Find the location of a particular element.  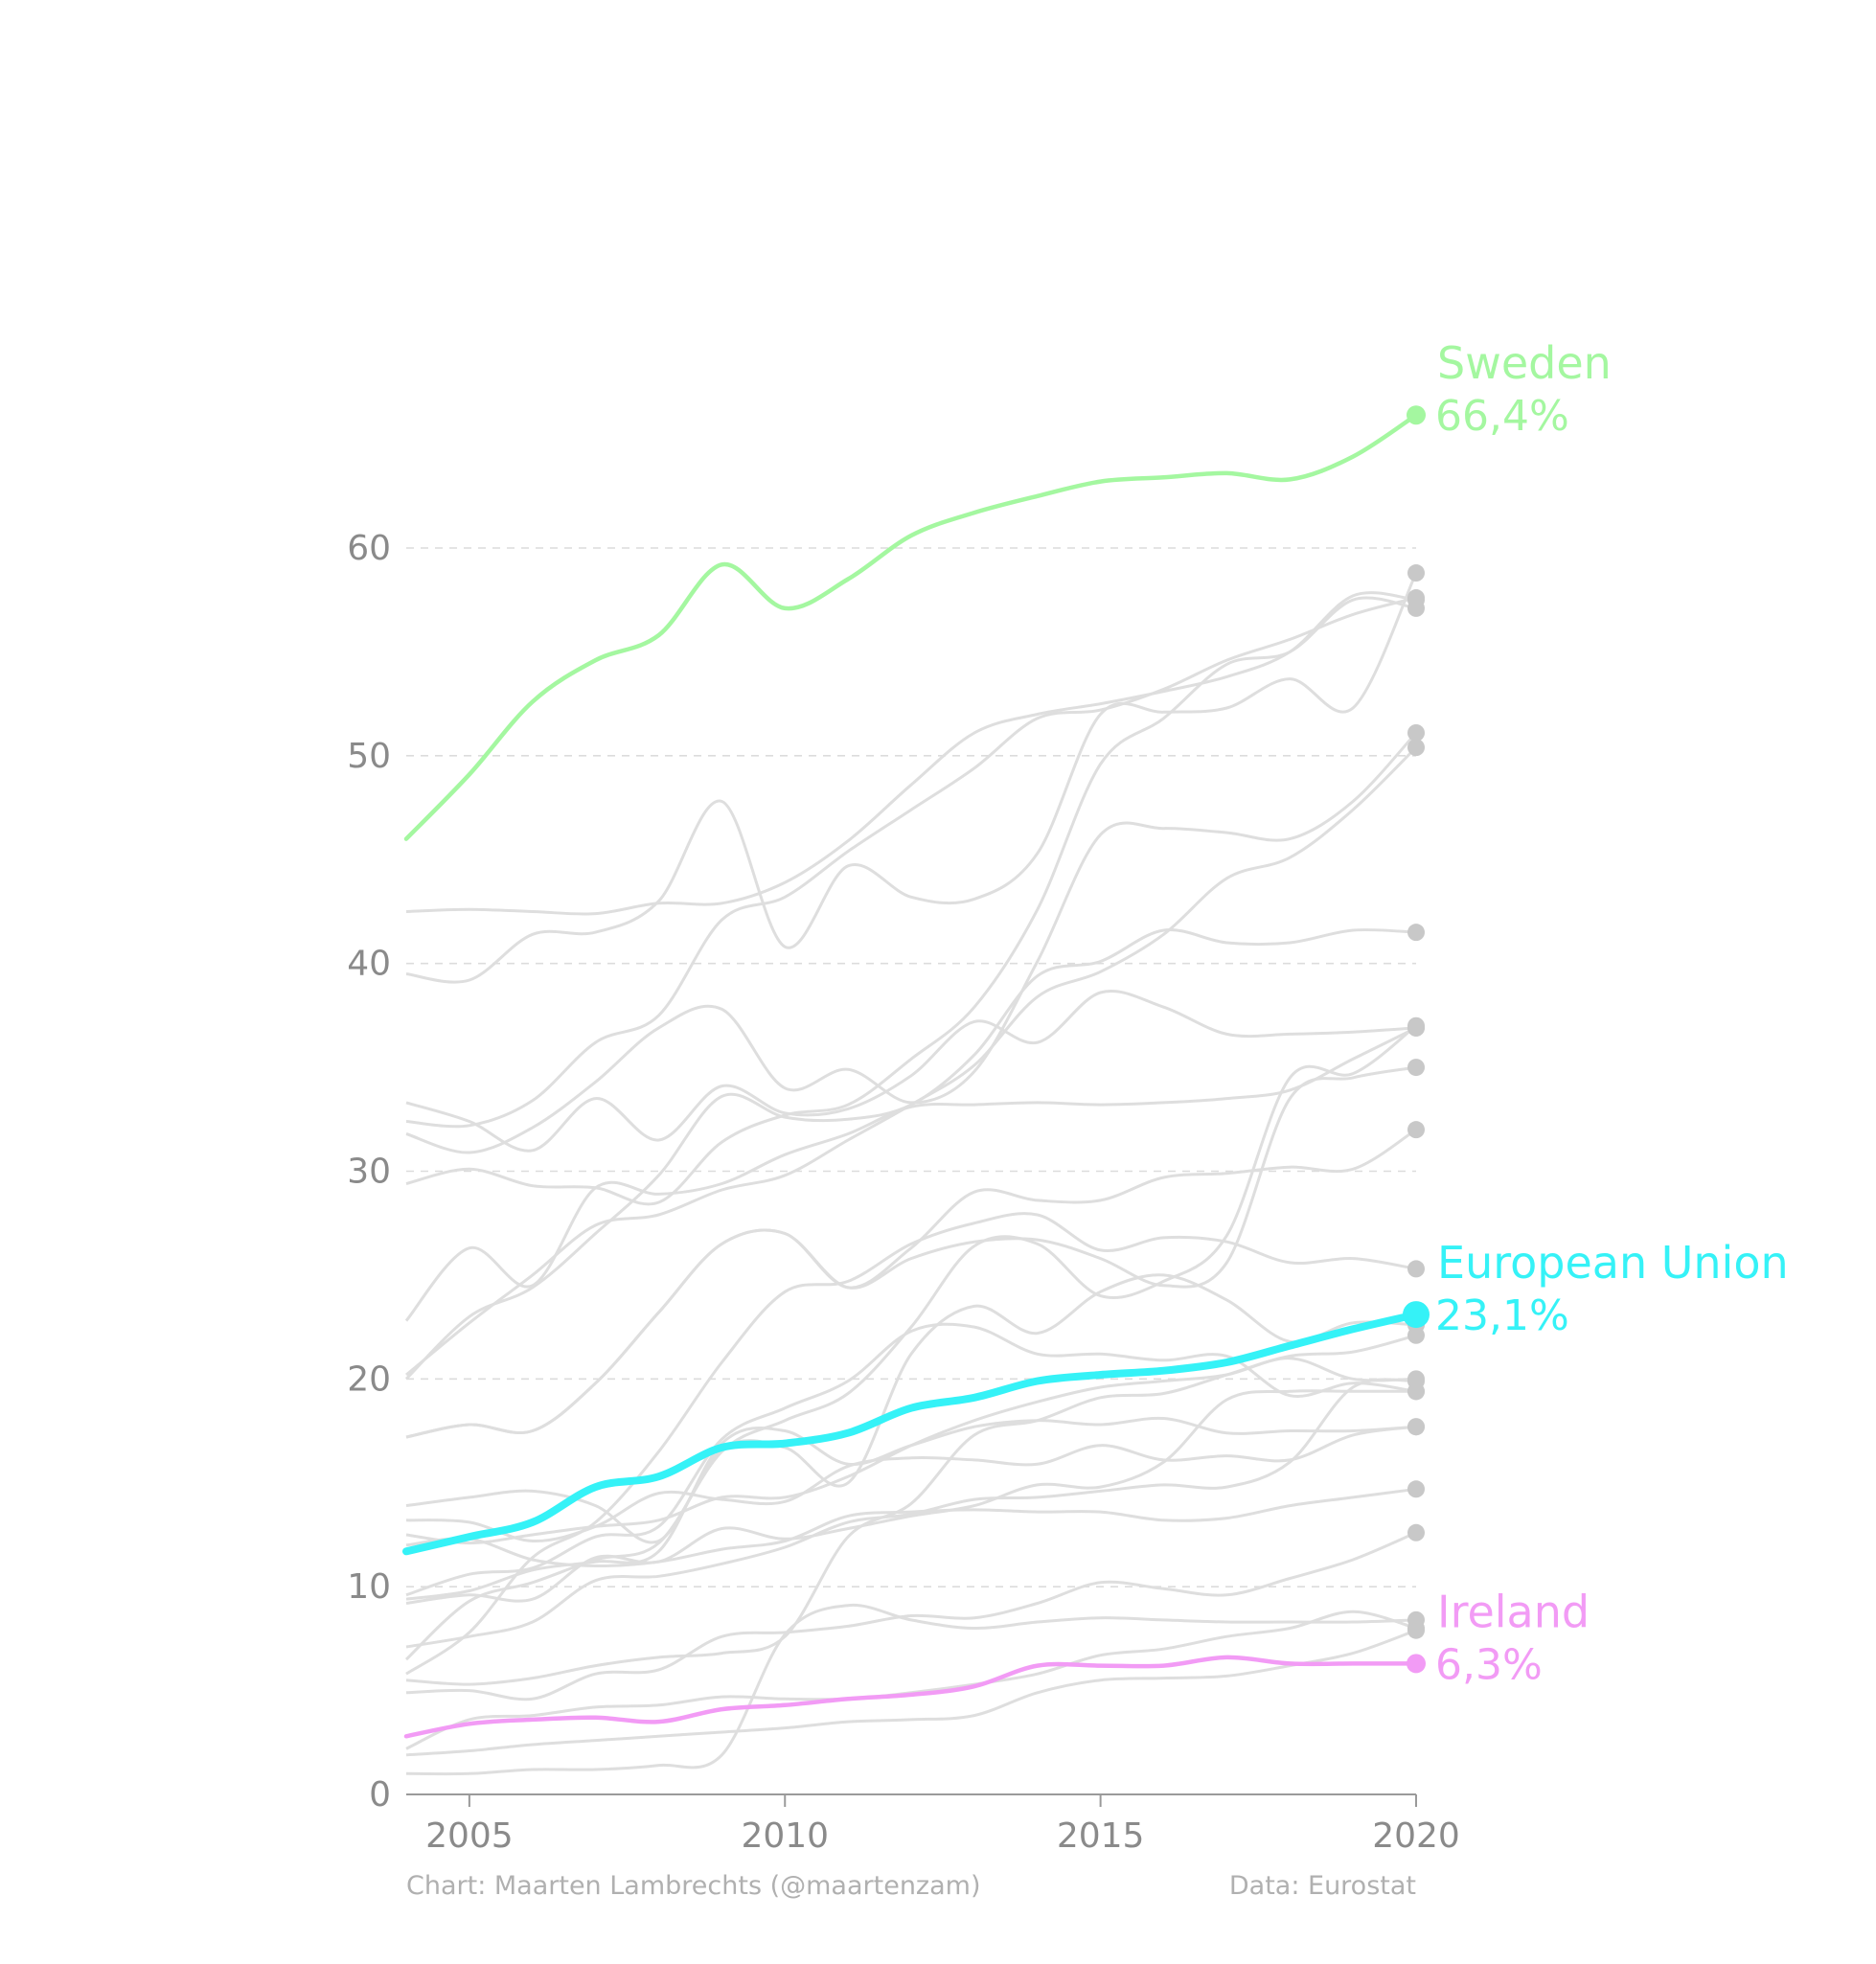

european-union-value-label: 23,1% is located at coordinates (1502, 1315).